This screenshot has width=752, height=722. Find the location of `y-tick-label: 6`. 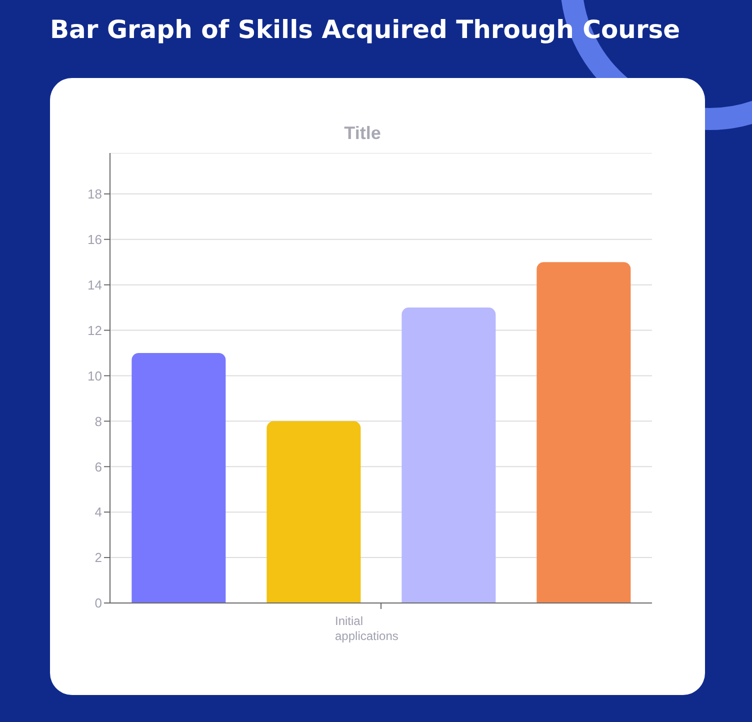

y-tick-label: 6 is located at coordinates (98, 466).